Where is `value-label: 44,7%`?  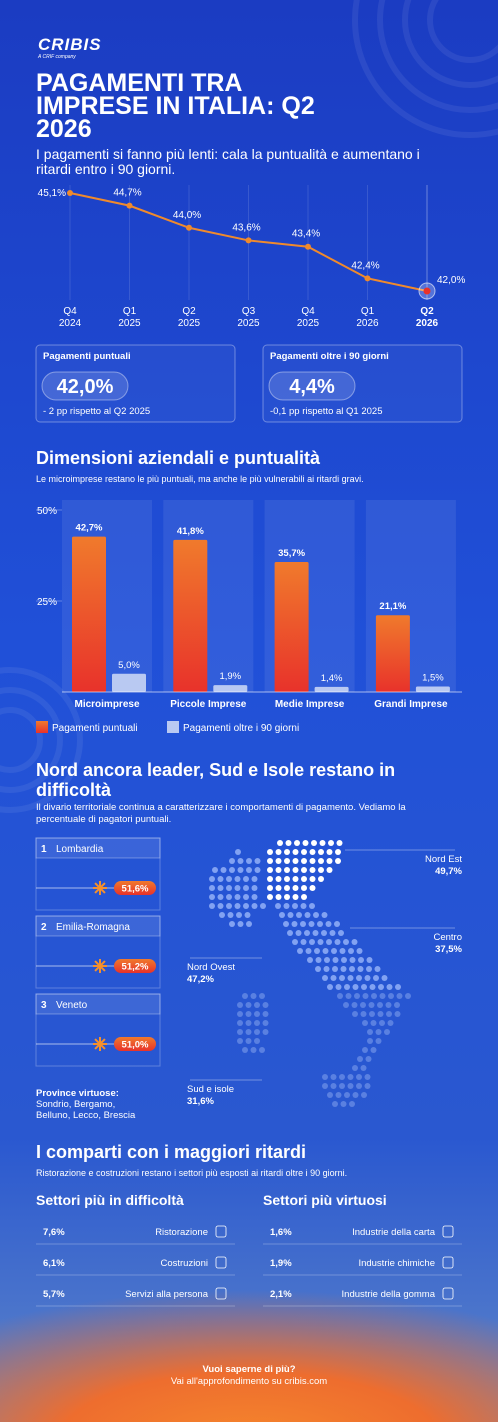
value-label: 44,7% is located at coordinates (127, 193).